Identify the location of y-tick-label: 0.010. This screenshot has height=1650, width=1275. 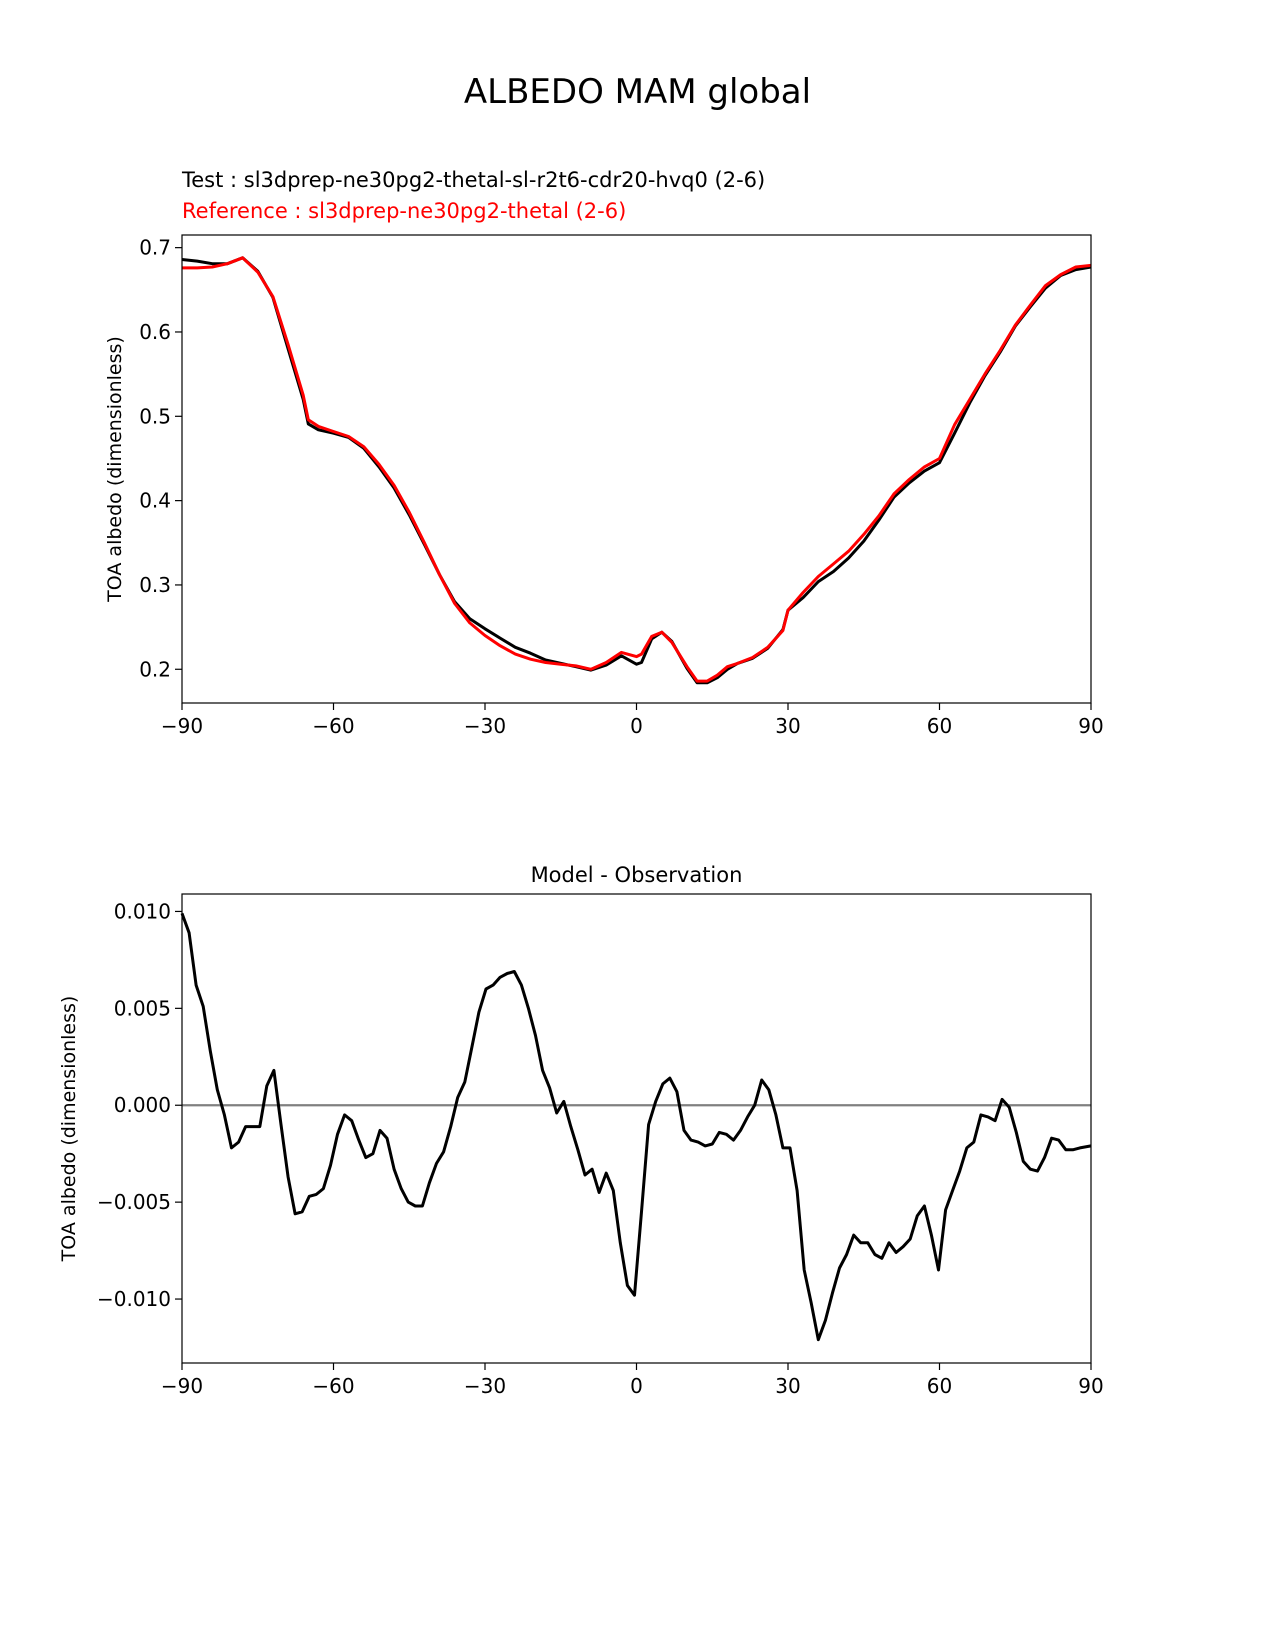
(142, 911).